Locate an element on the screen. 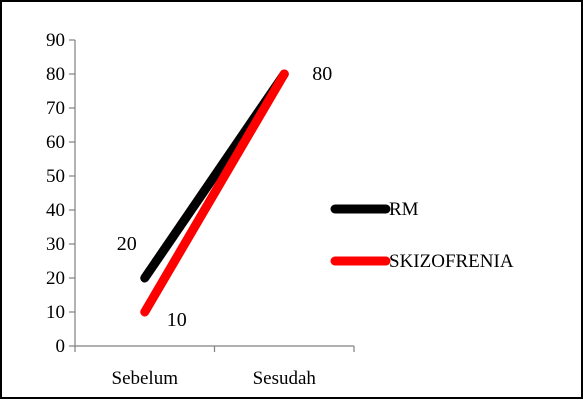 Image resolution: width=583 pixels, height=402 pixels. y-tick-label: 40 is located at coordinates (55, 210).